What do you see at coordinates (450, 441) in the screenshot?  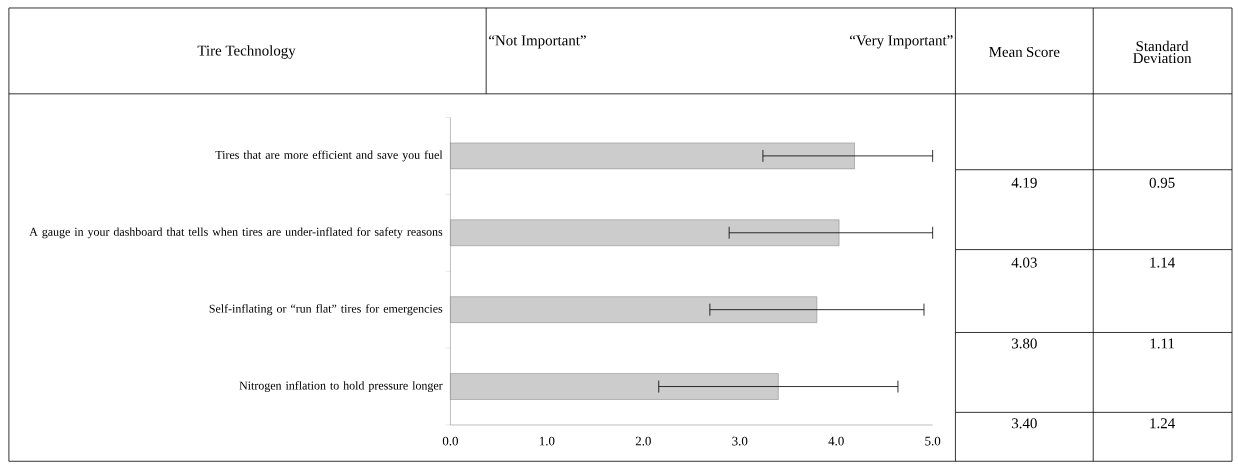 I see `x-tick-label: 0.0` at bounding box center [450, 441].